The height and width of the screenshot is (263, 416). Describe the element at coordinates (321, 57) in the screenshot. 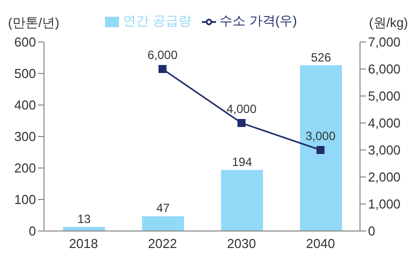

I see `data-label: 526` at that location.